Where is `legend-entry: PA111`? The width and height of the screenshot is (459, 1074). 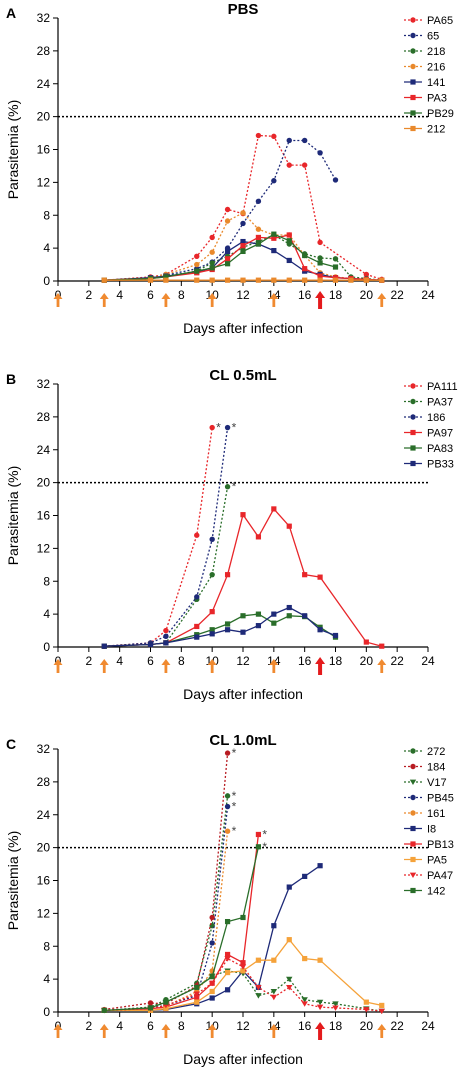 legend-entry: PA111 is located at coordinates (431, 387).